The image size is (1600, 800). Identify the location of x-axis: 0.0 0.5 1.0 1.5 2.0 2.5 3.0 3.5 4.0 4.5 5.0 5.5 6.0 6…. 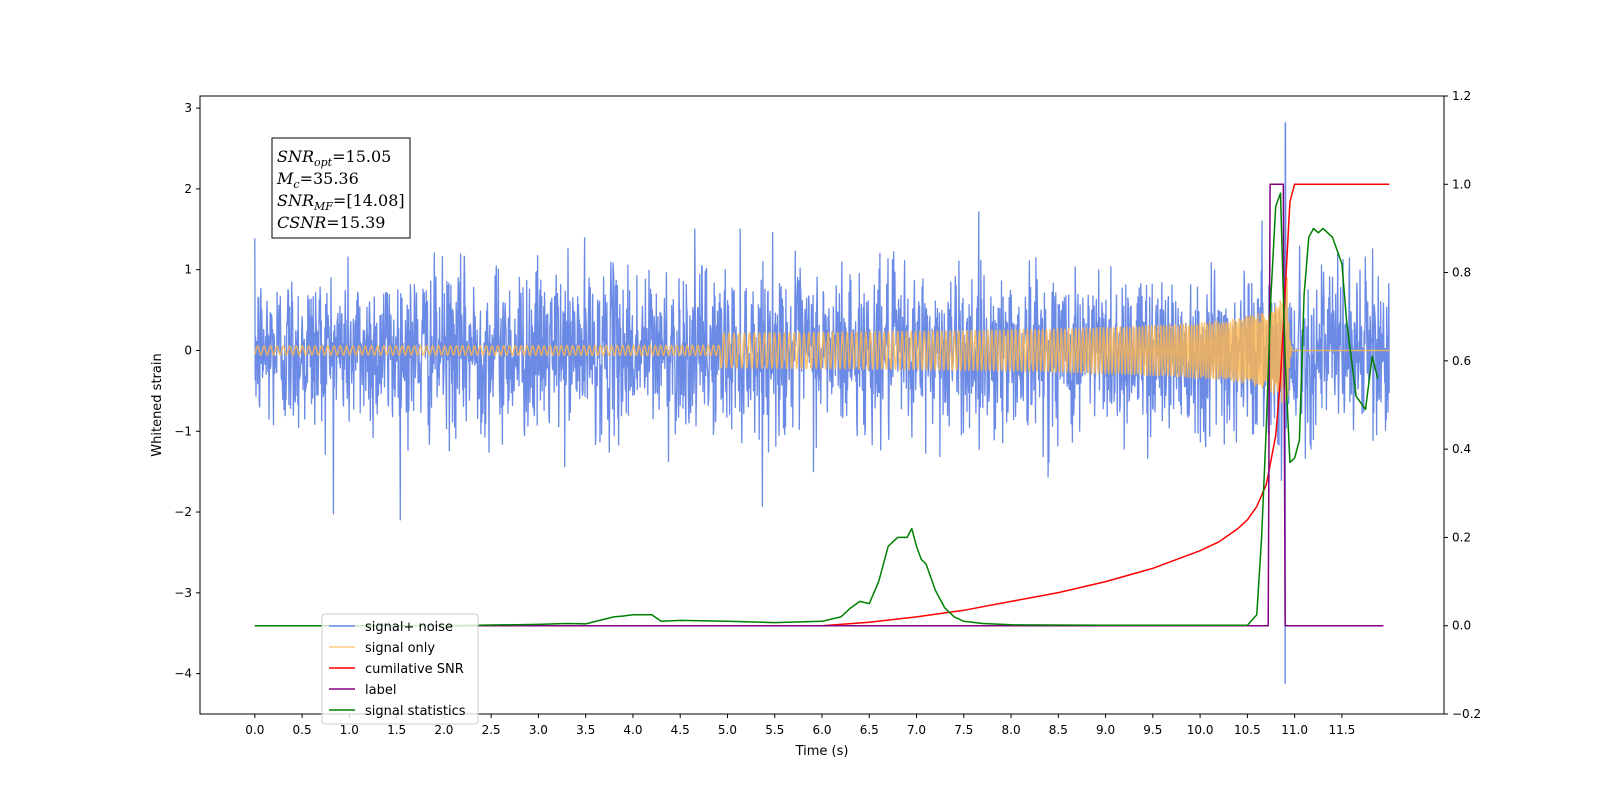
(800, 725).